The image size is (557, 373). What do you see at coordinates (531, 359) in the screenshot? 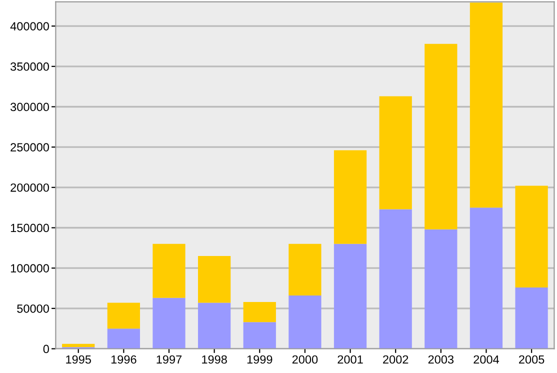
I see `x-tick-label: 2005` at bounding box center [531, 359].